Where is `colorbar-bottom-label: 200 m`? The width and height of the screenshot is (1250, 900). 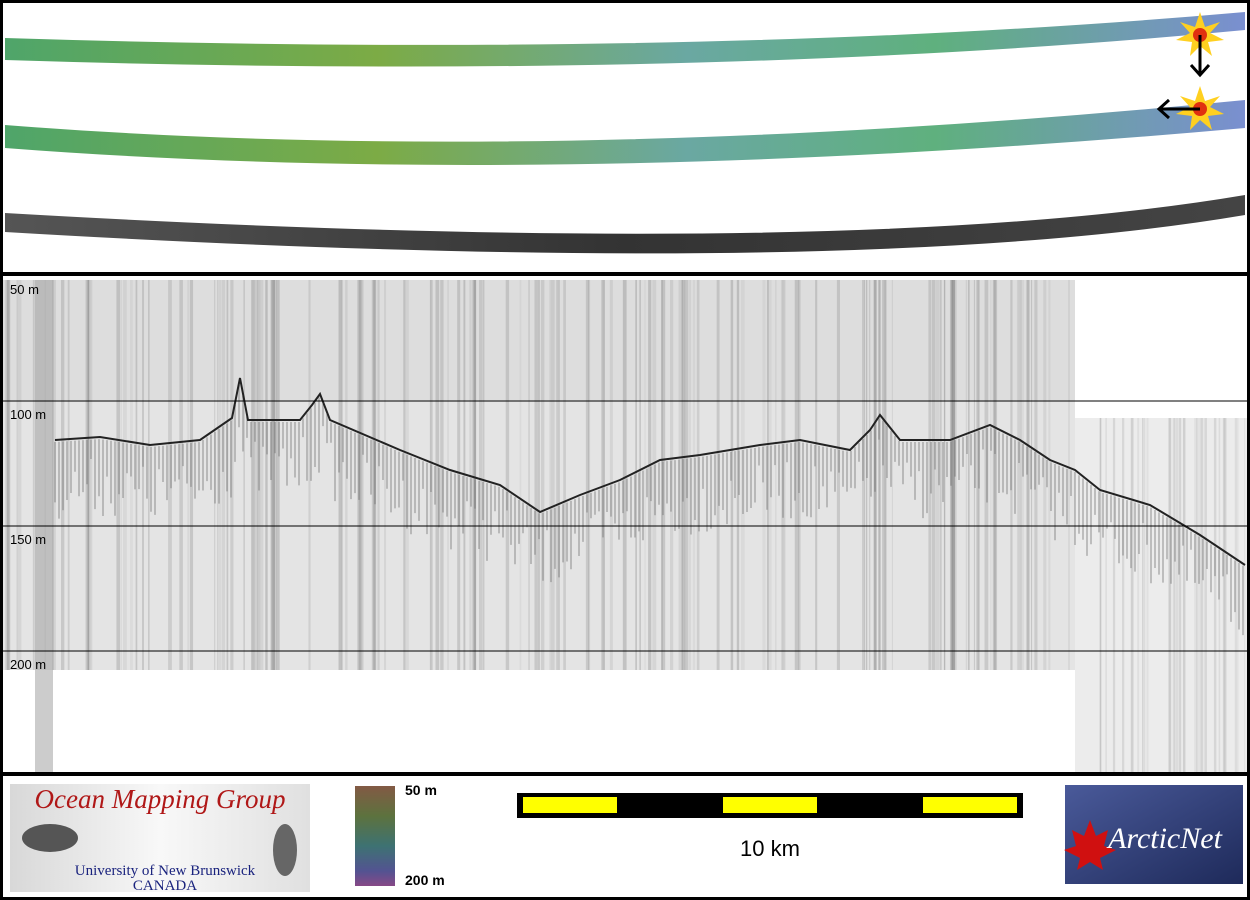
colorbar-bottom-label: 200 m is located at coordinates (425, 880).